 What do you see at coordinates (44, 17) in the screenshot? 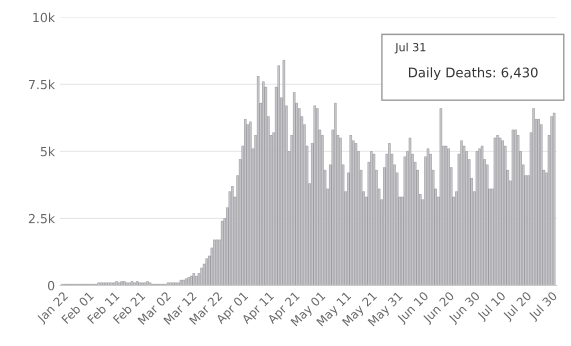
I see `y-tick-label: 10k` at bounding box center [44, 17].